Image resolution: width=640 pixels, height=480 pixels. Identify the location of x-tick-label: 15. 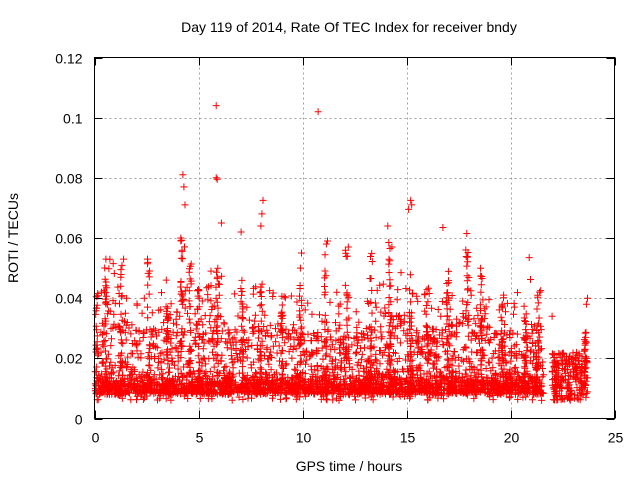
(408, 438).